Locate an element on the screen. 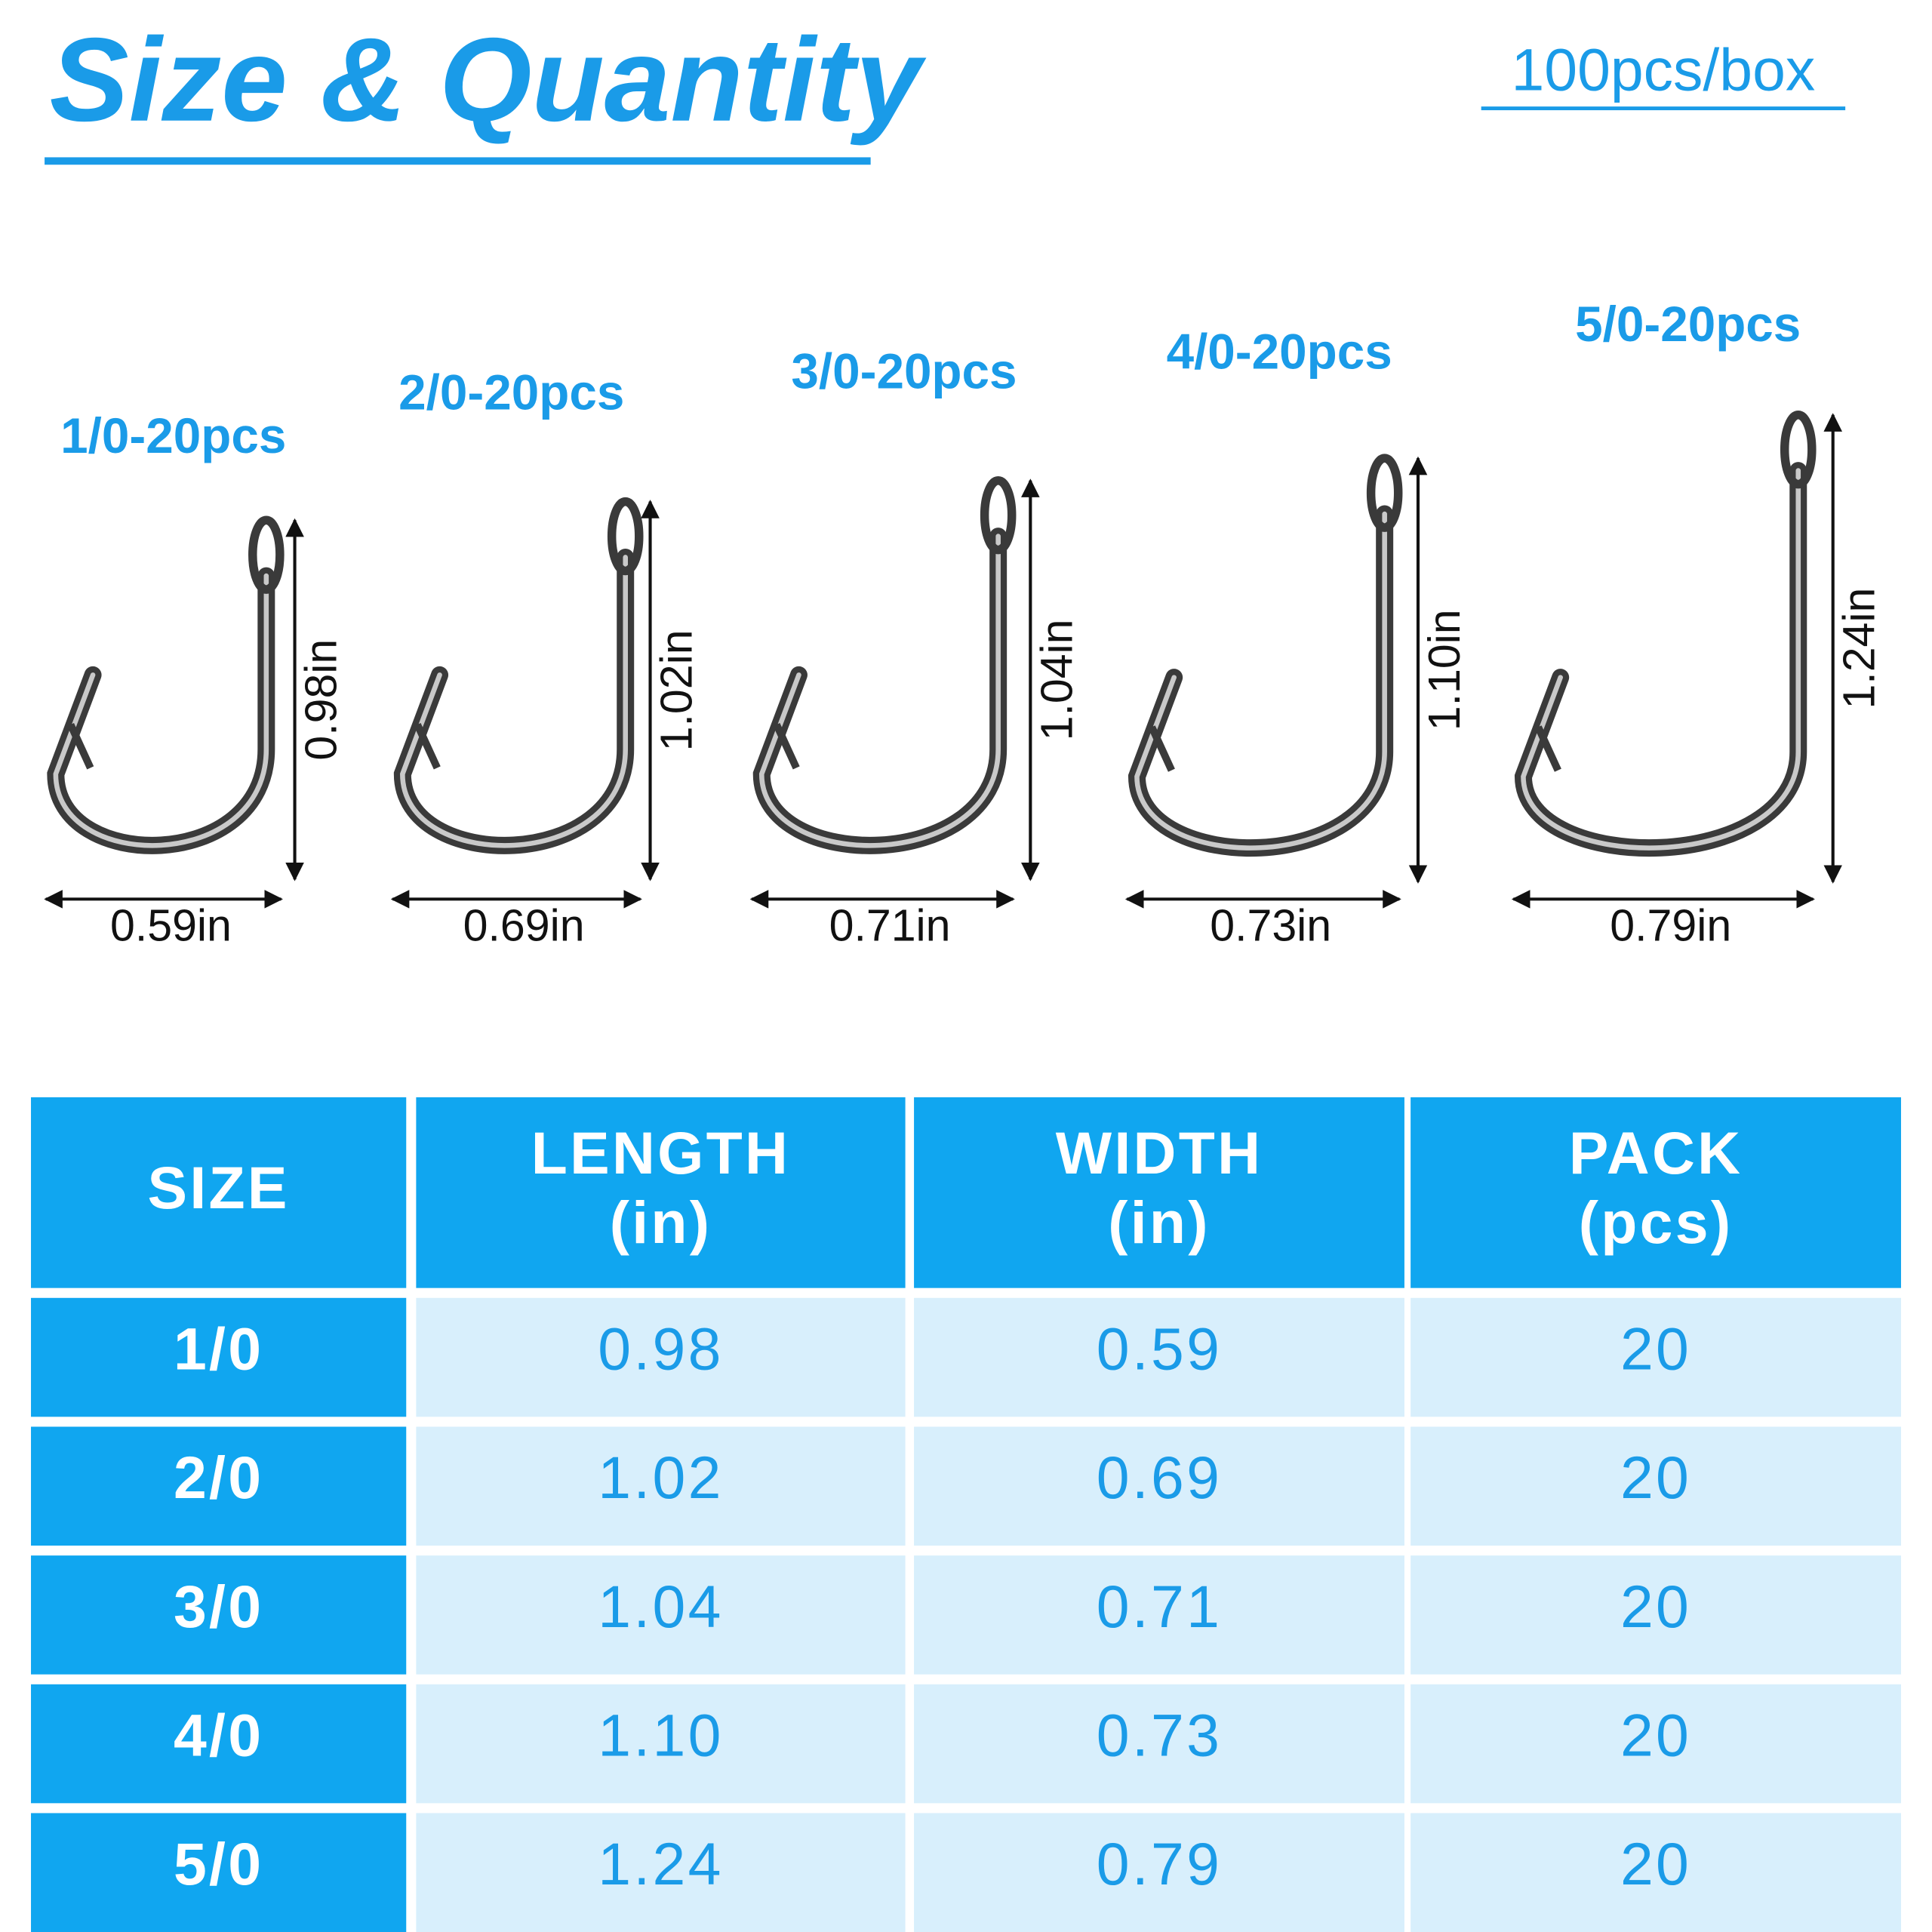  width-label: 0.59in is located at coordinates (171, 925).